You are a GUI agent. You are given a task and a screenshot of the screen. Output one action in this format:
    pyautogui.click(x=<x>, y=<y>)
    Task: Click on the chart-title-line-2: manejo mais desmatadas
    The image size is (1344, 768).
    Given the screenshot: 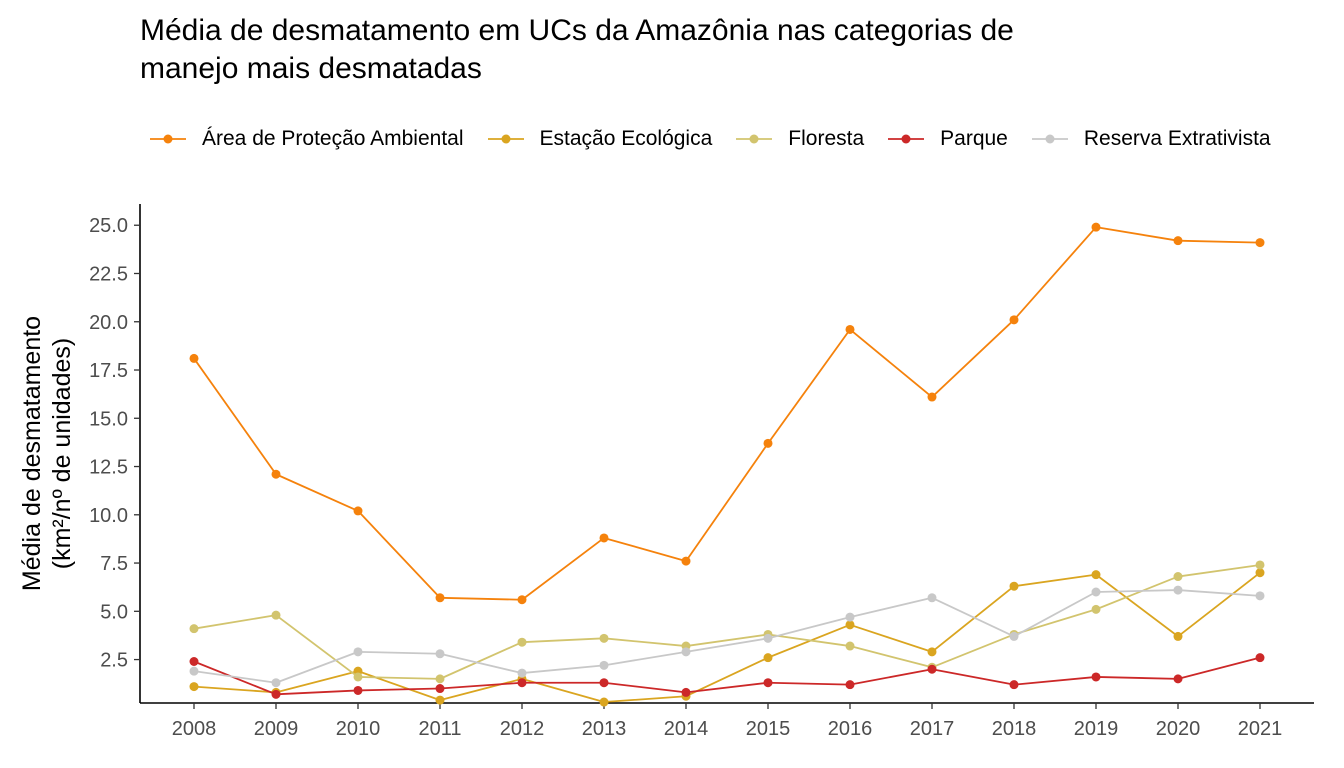 What is the action you would take?
    pyautogui.click(x=311, y=68)
    